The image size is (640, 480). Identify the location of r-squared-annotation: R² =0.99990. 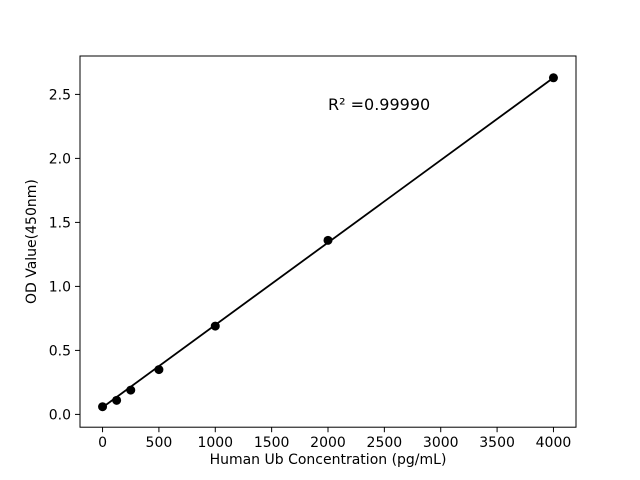
(379, 104).